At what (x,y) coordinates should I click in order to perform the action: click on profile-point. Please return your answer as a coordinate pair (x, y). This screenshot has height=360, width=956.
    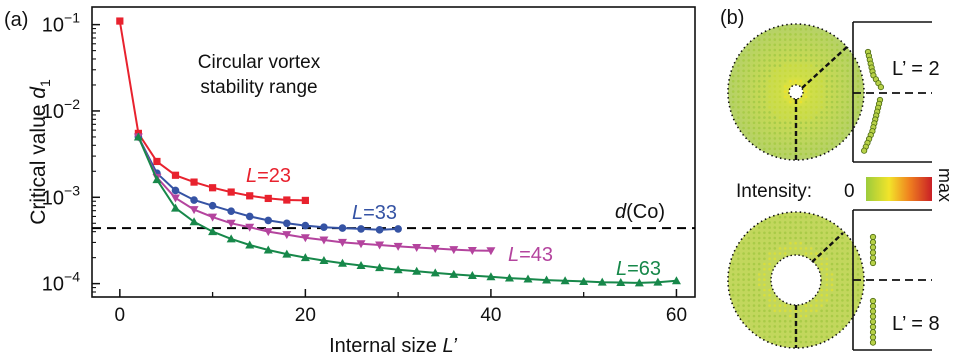
    Looking at the image, I should click on (864, 150).